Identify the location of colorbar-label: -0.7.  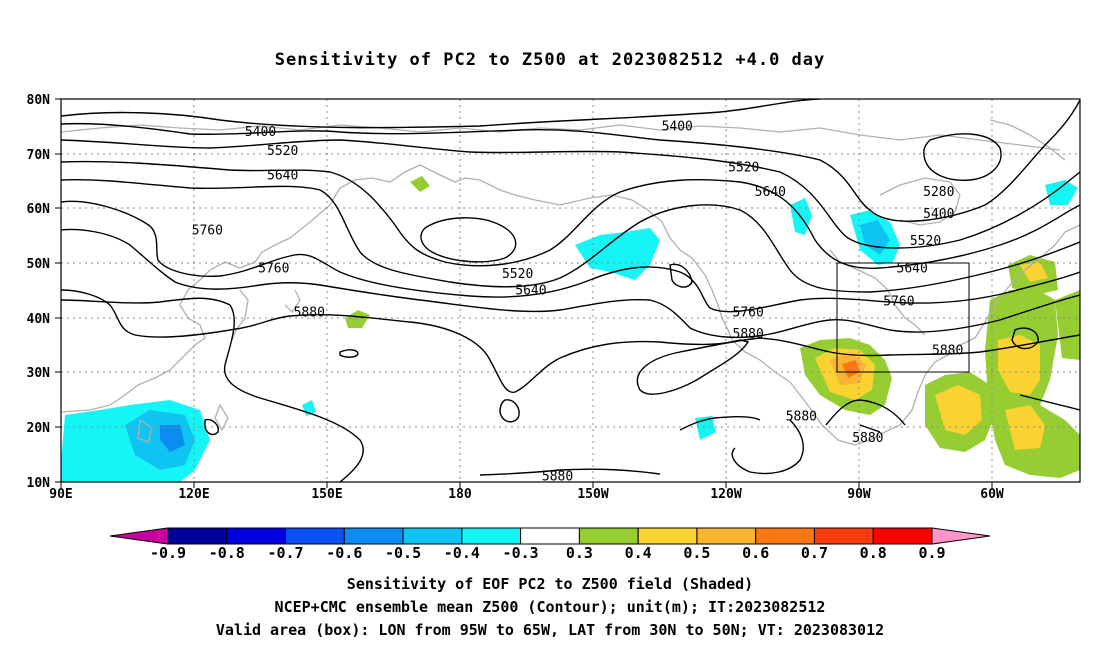
(285, 553).